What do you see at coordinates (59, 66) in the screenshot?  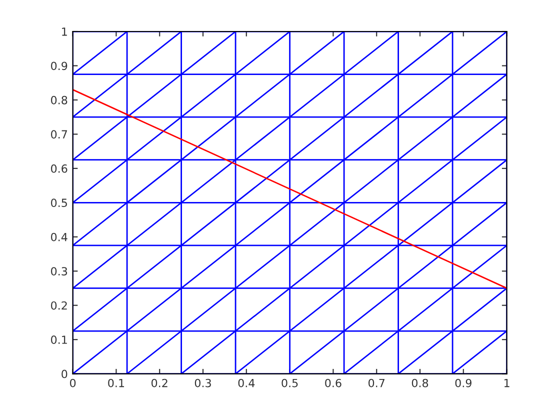 I see `y-tick-label: 0.9` at bounding box center [59, 66].